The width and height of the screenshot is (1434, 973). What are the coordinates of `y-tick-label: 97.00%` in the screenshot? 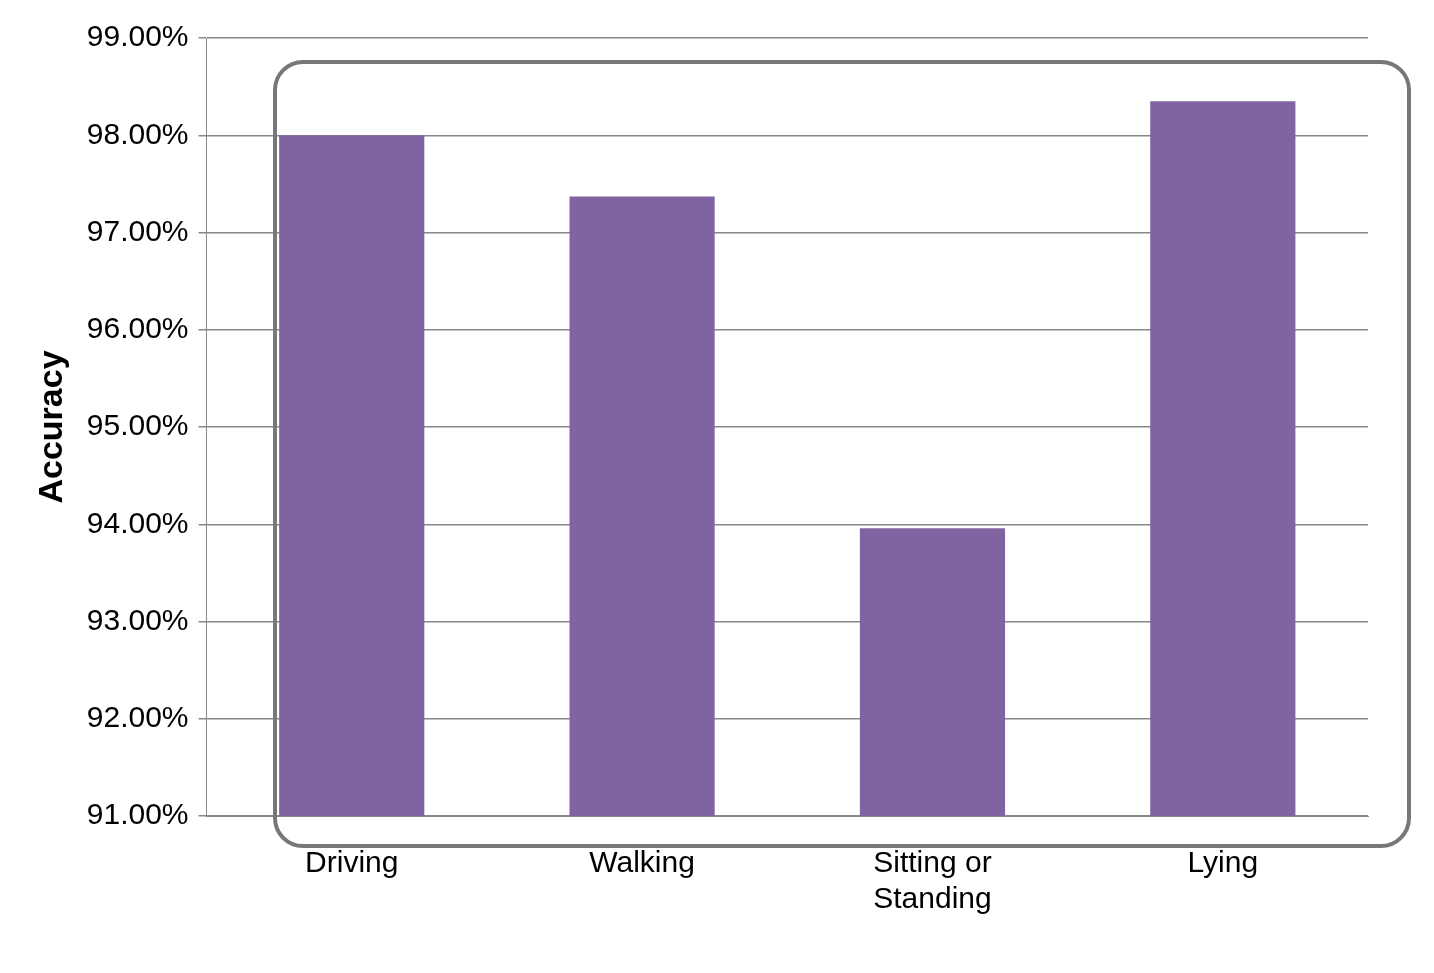 It's located at (137, 230).